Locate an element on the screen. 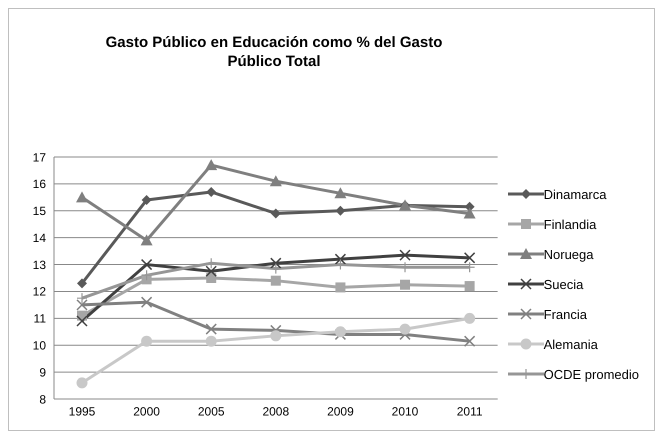  legend-label: OCDE promedio is located at coordinates (591, 374).